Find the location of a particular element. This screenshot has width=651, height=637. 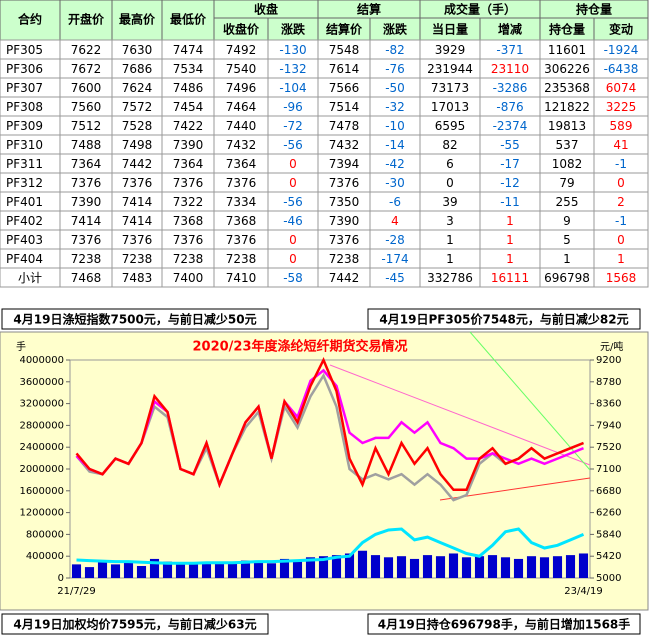

y2-tick-label: 7100 is located at coordinates (608, 469).